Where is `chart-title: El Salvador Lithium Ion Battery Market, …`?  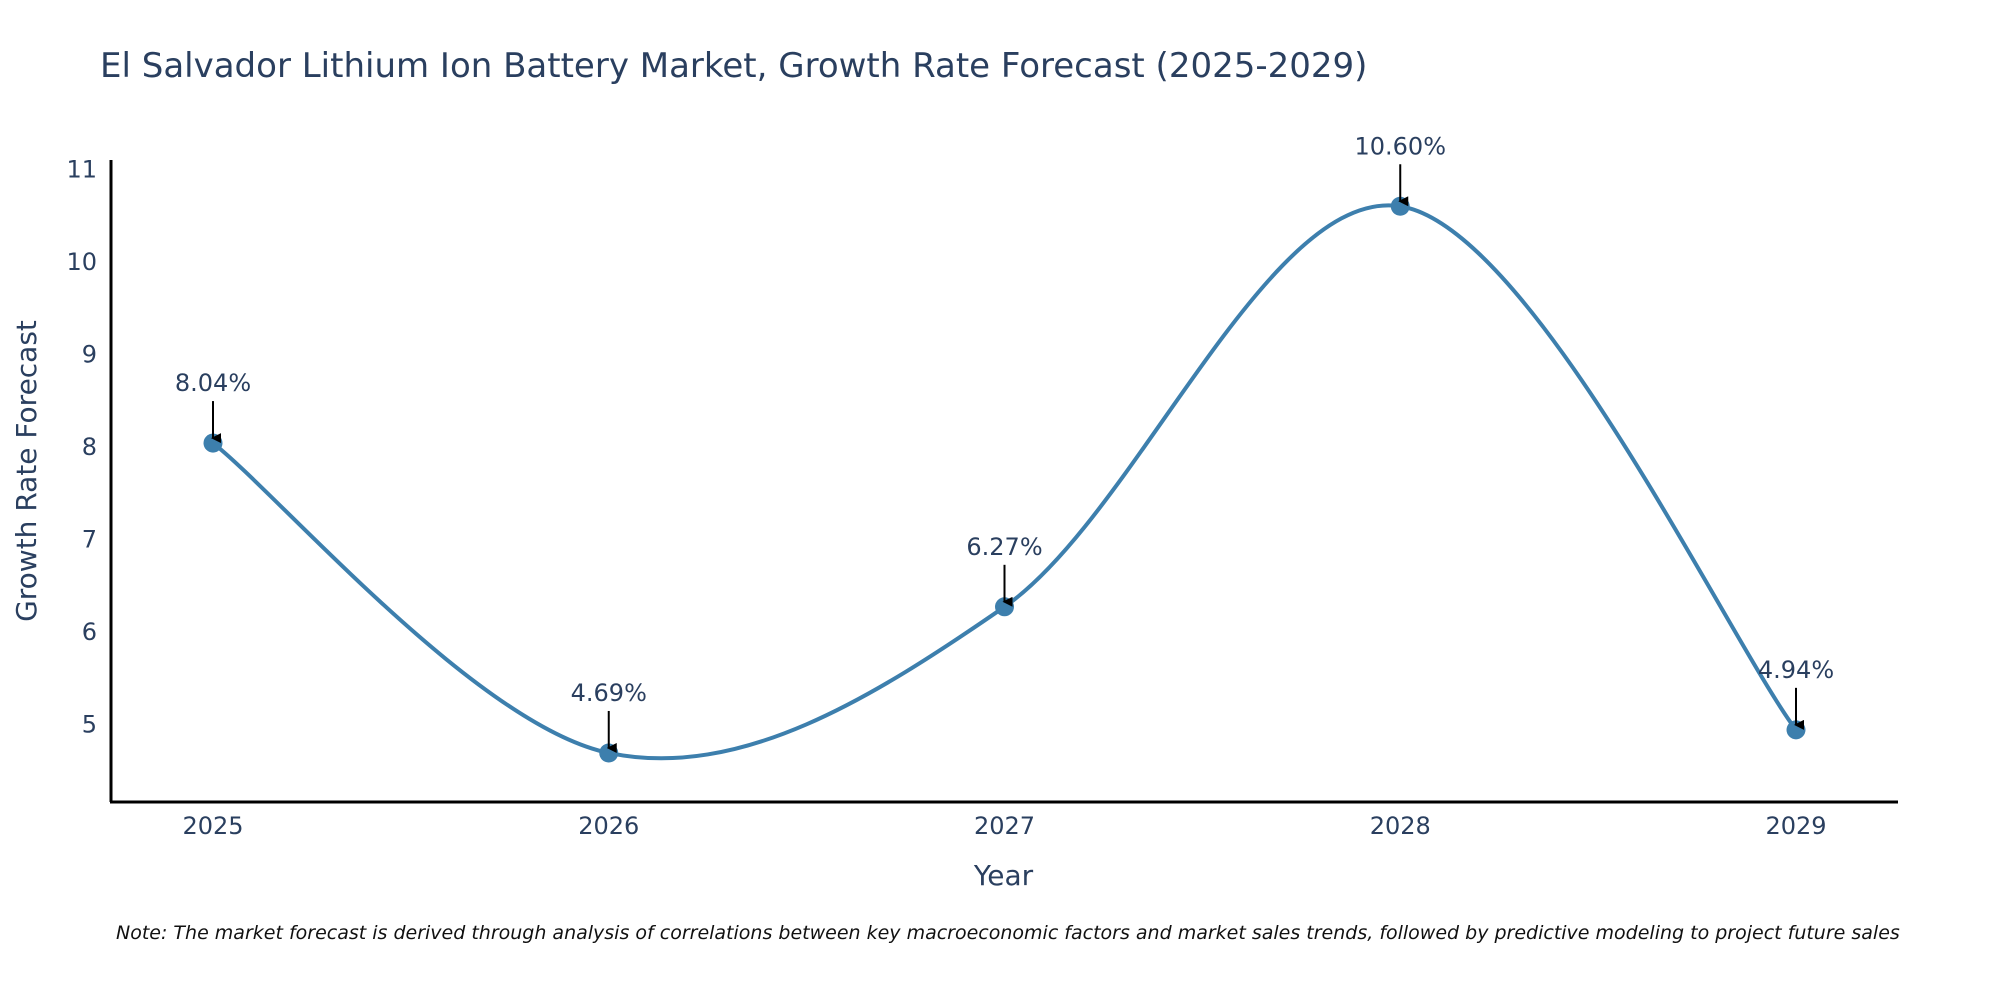
chart-title: El Salvador Lithium Ion Battery Market, … is located at coordinates (734, 66).